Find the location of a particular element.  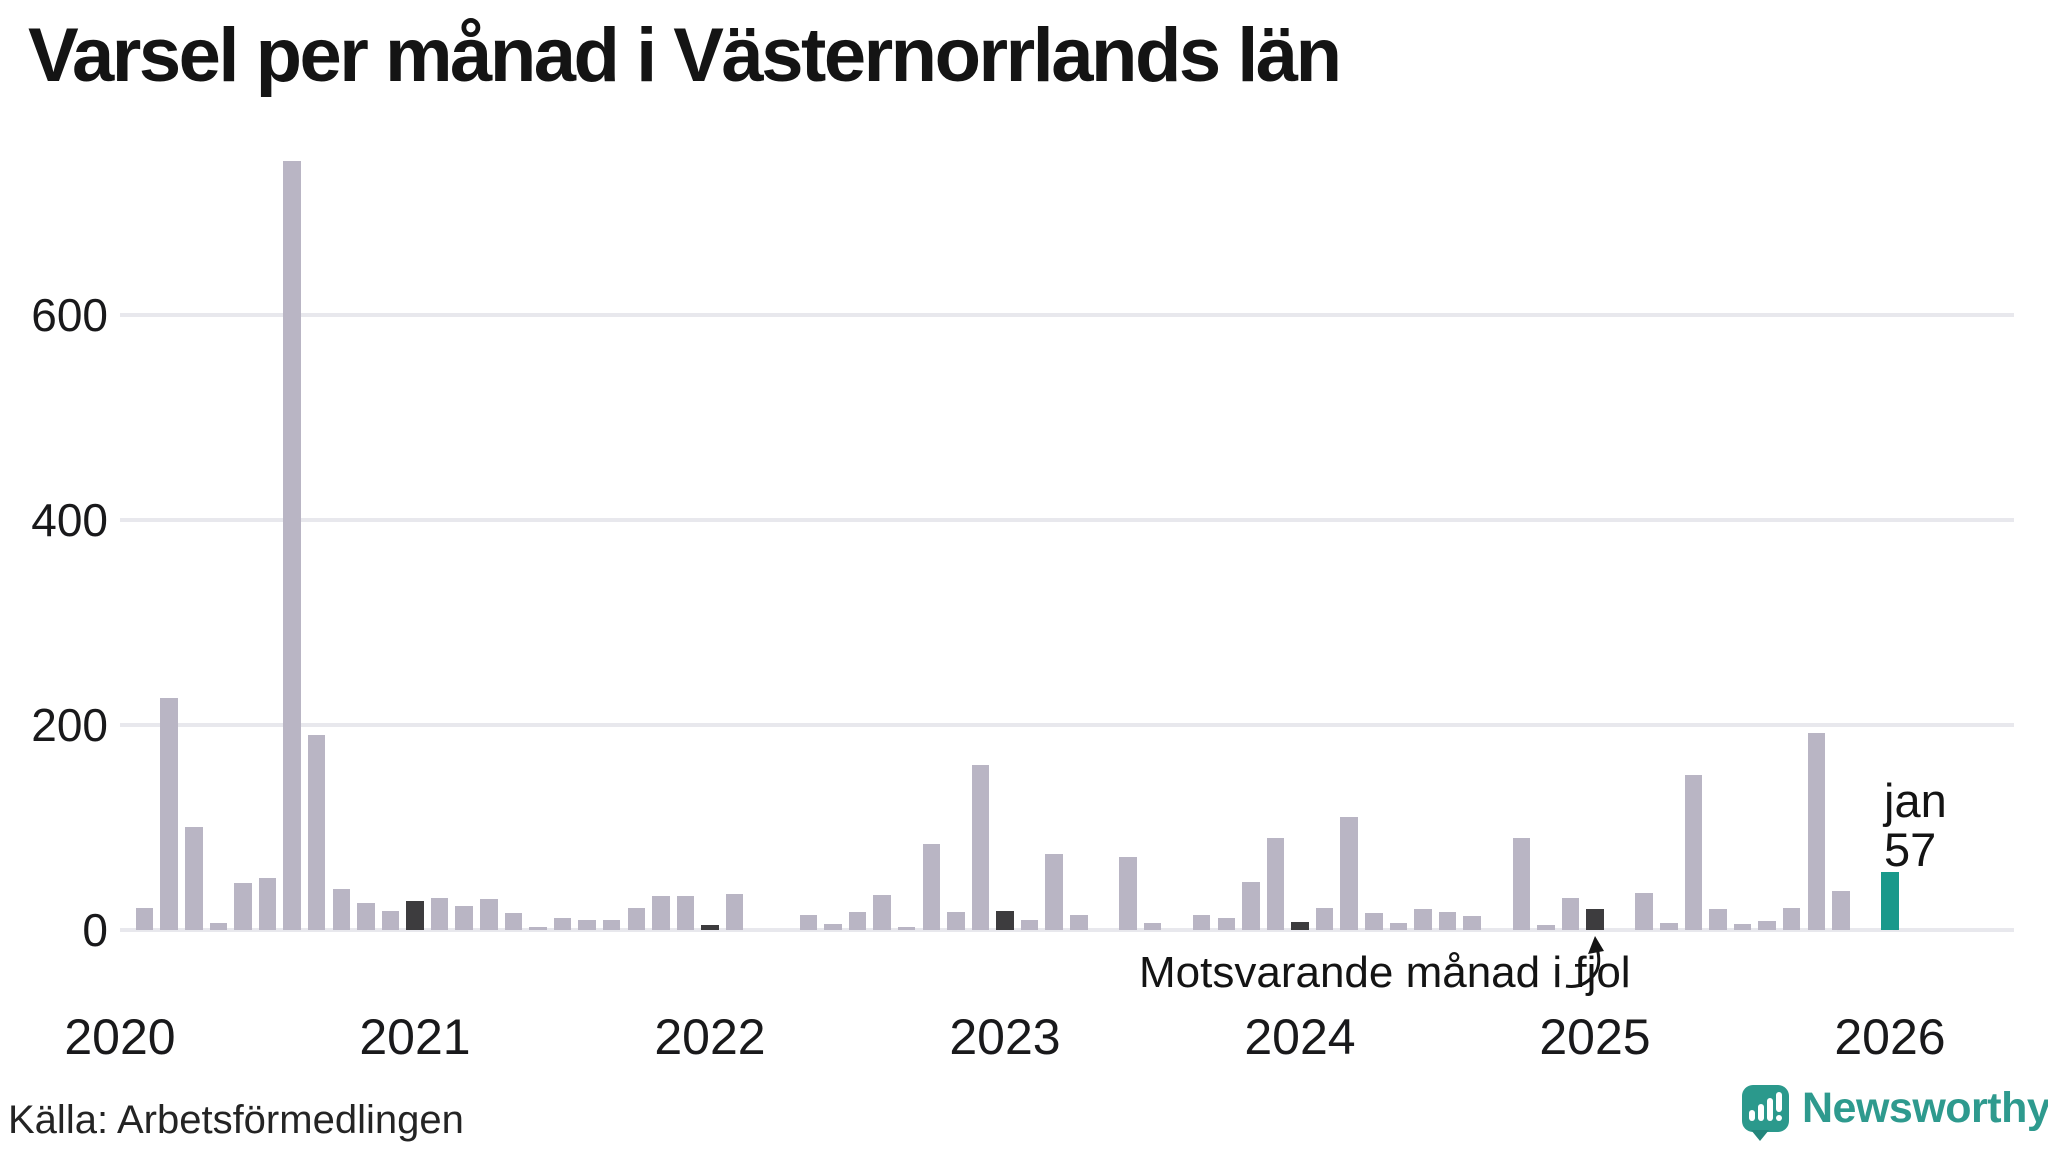

logo-exclamation is located at coordinates (1779, 1102).